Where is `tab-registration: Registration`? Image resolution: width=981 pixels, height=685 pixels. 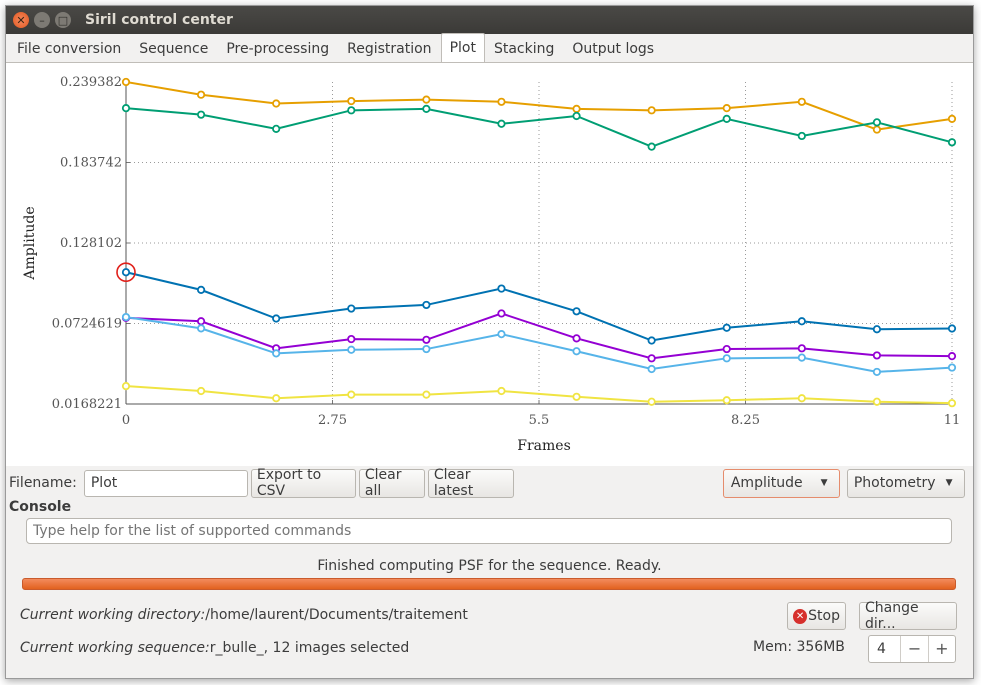
tab-registration: Registration is located at coordinates (389, 49).